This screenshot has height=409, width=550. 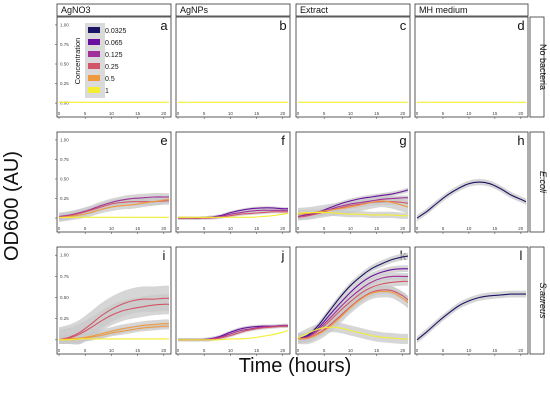 What do you see at coordinates (295, 366) in the screenshot?
I see `x-axis-label: Time (hours)` at bounding box center [295, 366].